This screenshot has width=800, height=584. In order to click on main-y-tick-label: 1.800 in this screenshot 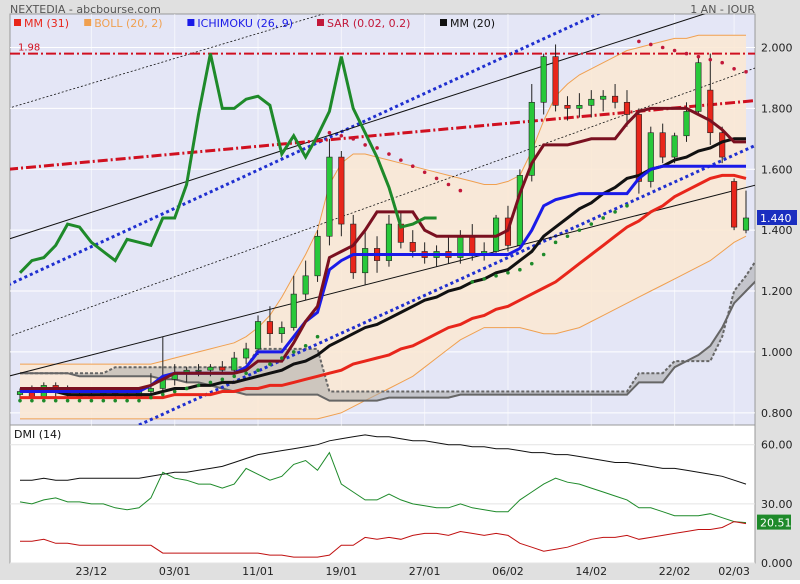, I will do `click(777, 108)`.